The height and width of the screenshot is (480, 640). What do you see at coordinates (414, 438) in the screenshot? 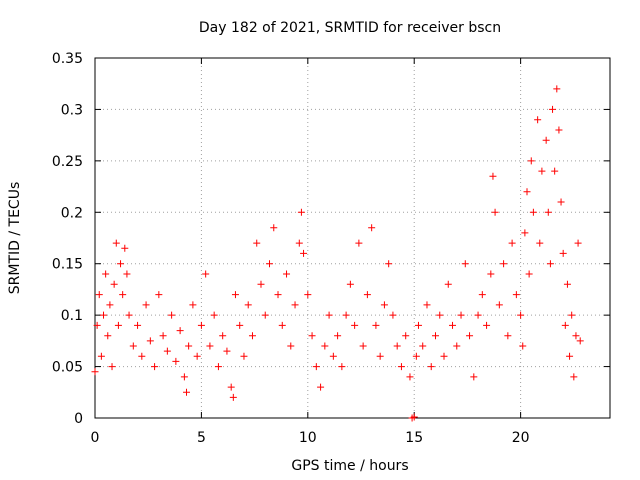
I see `x-tick-label: 15` at bounding box center [414, 438].